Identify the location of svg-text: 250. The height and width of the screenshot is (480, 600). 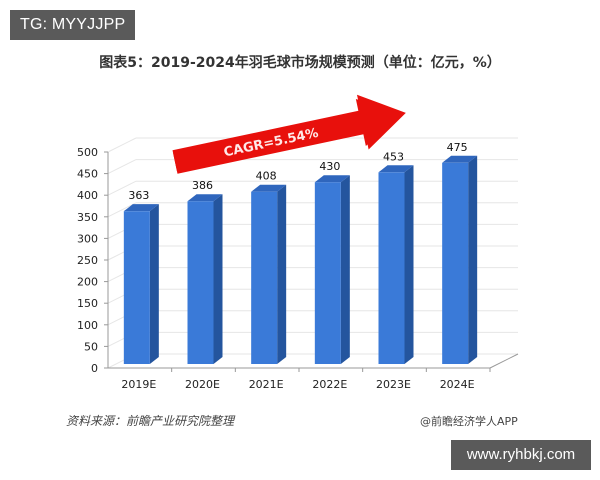
(87, 260).